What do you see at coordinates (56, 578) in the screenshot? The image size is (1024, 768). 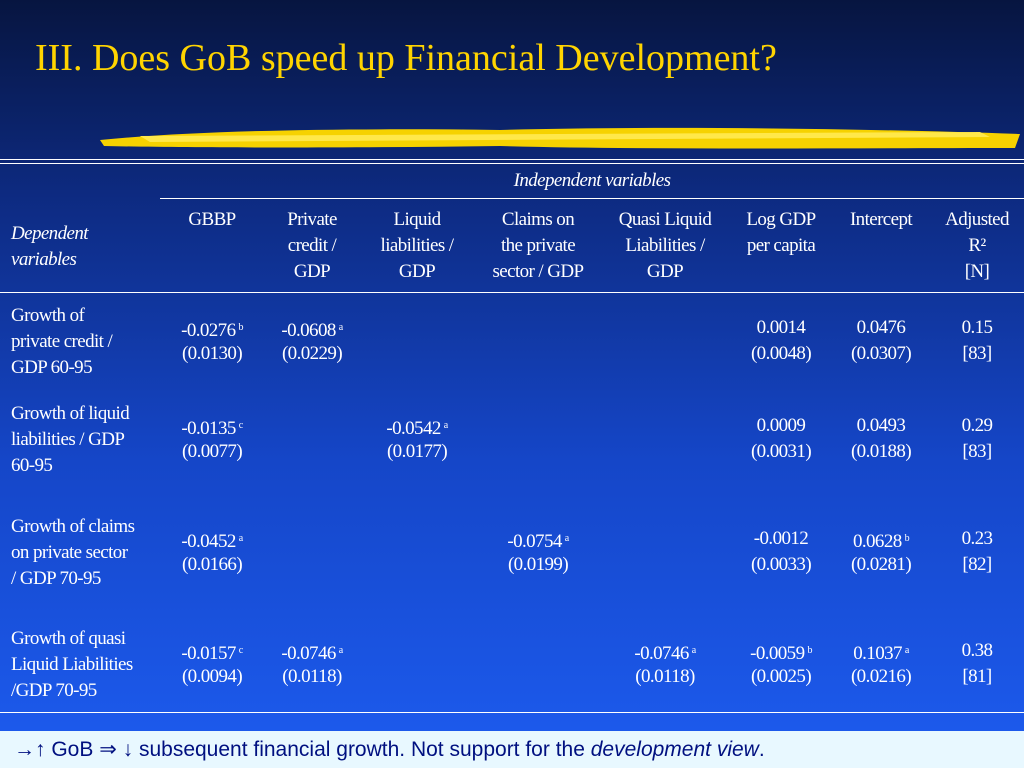 I see `row-label: / GDP 70-95` at bounding box center [56, 578].